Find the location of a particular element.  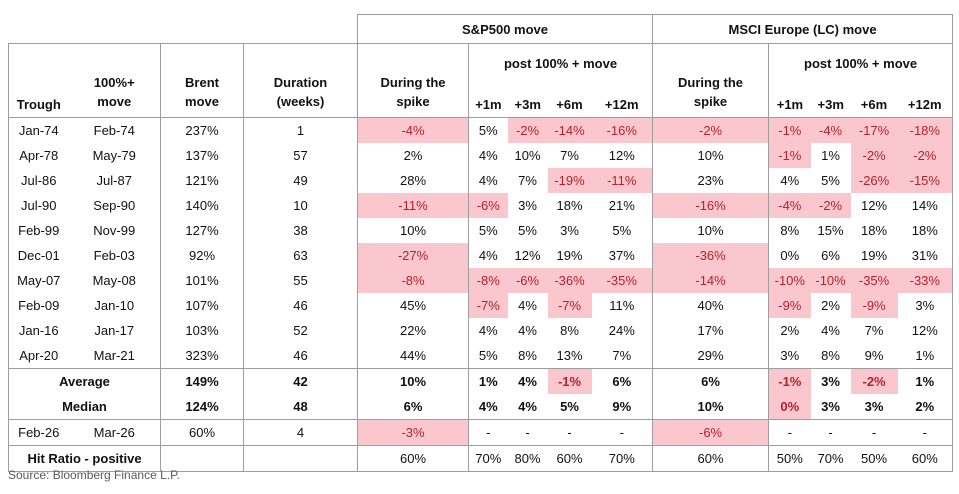

cell-duration: 55 is located at coordinates (300, 280).